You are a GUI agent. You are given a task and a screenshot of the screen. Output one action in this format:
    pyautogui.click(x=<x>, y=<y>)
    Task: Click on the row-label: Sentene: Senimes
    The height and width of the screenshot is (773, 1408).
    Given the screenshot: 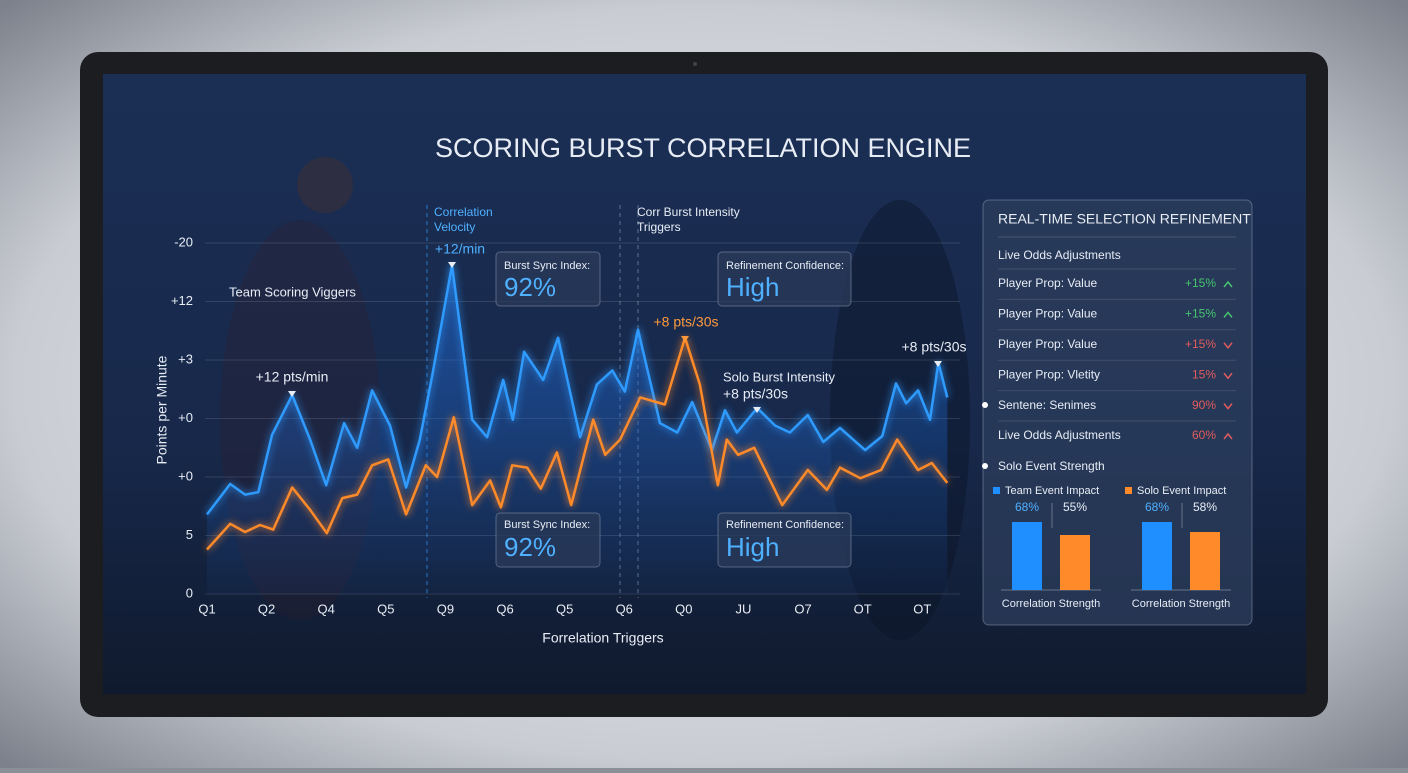 What is the action you would take?
    pyautogui.click(x=1047, y=405)
    